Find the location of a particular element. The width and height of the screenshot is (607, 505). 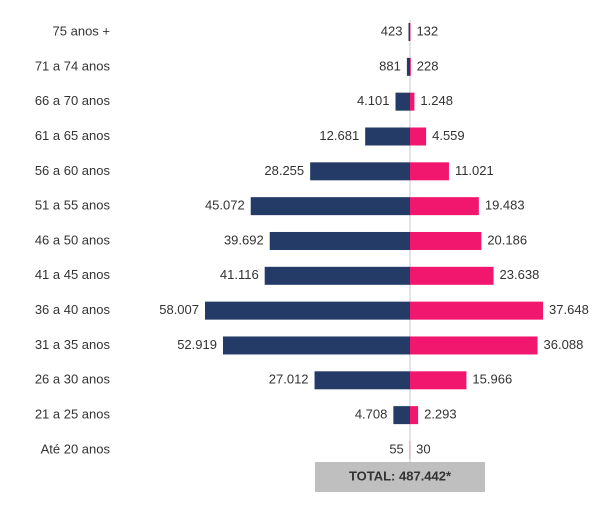

total-box is located at coordinates (400, 477).